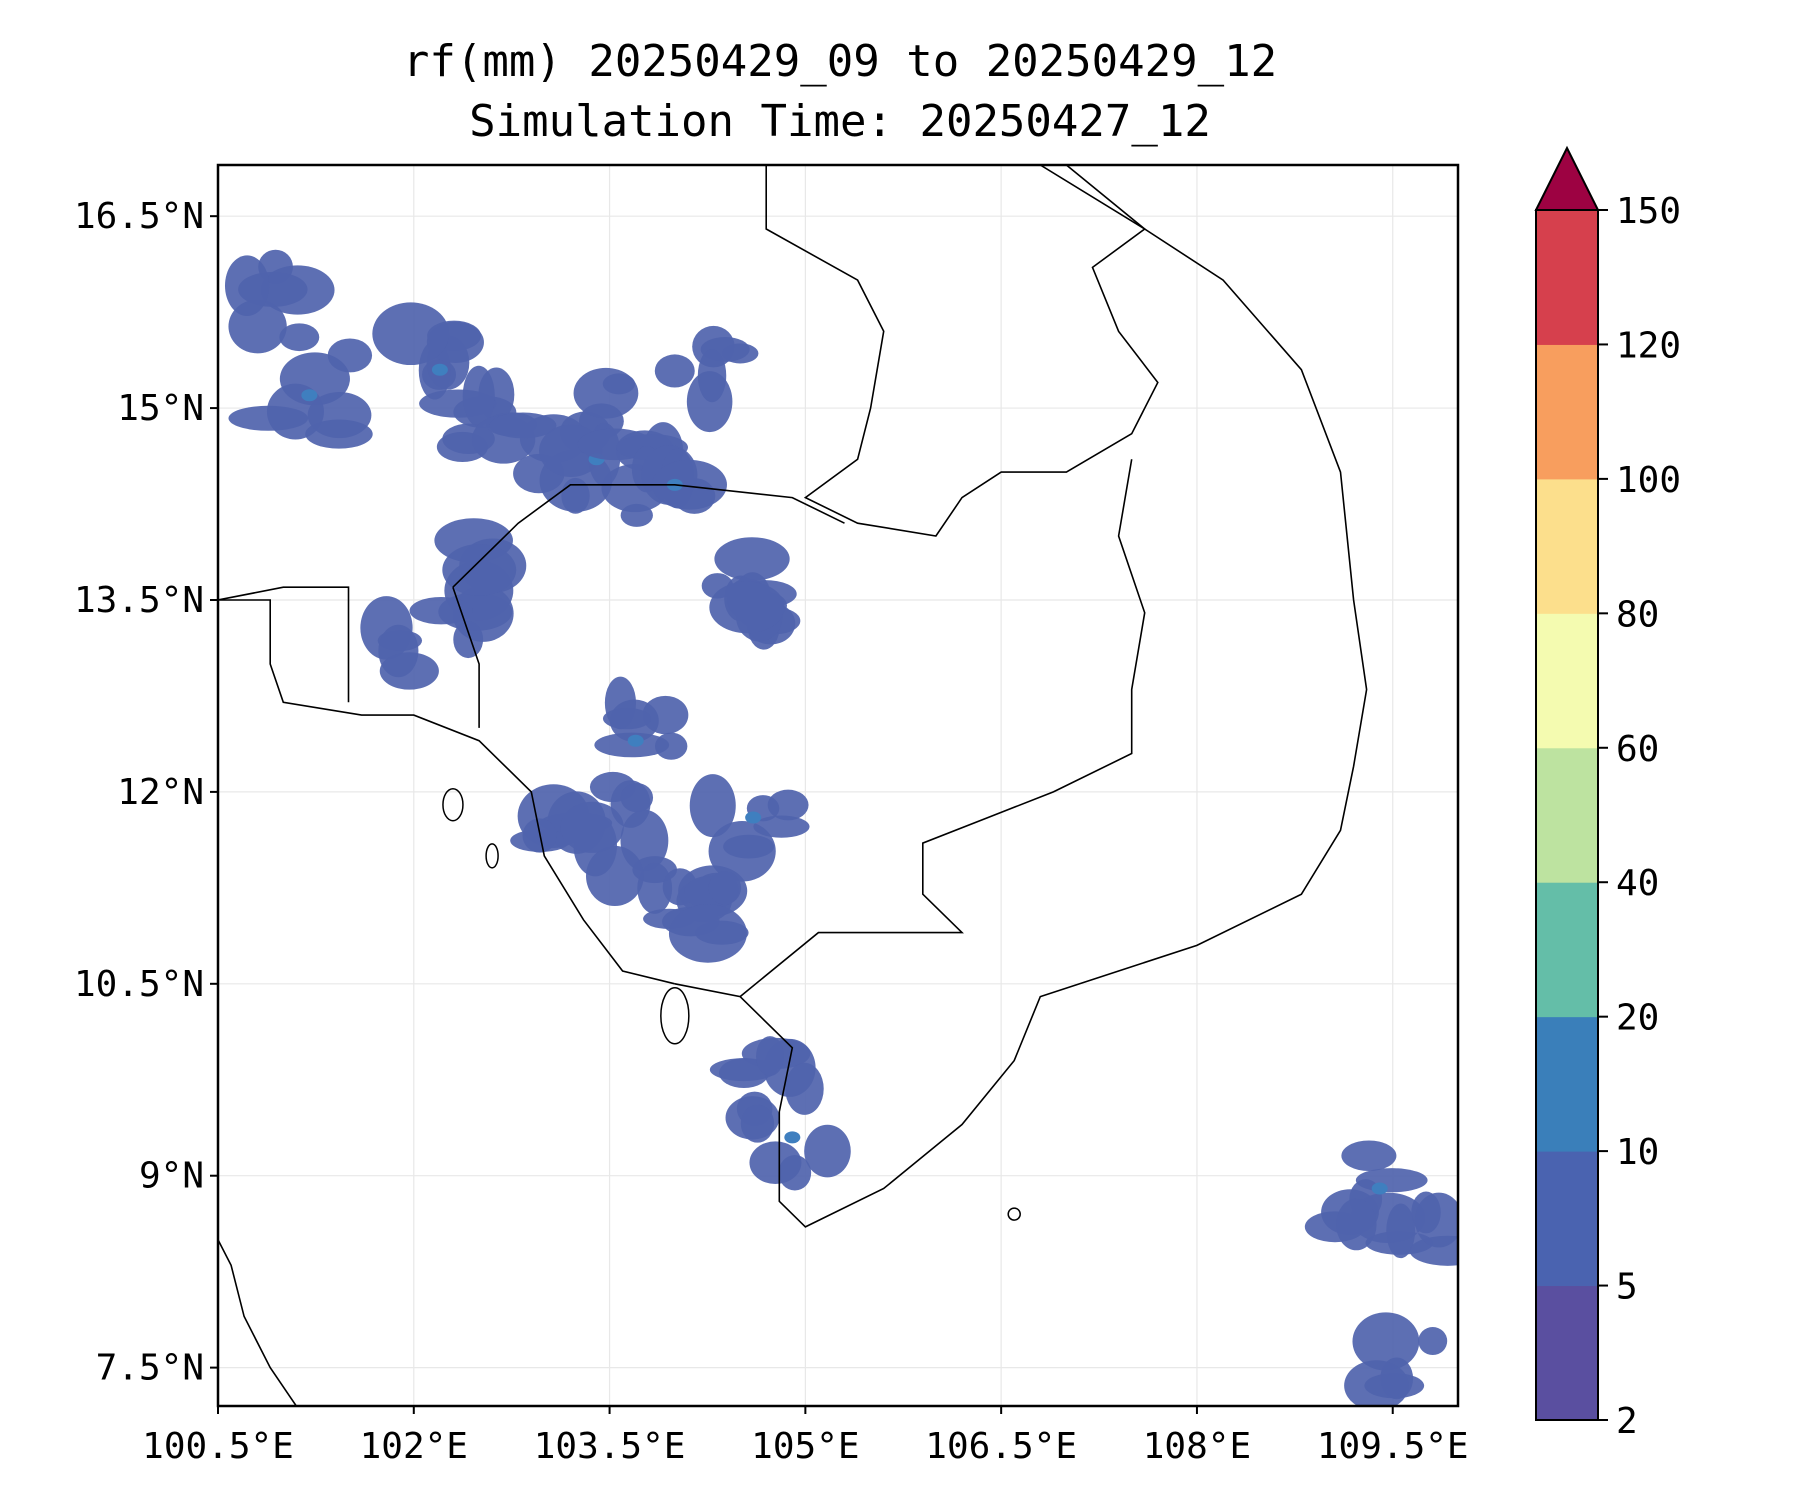  Describe the element at coordinates (150, 1368) in the screenshot. I see `lat-tick-label: 7.5°N` at that location.